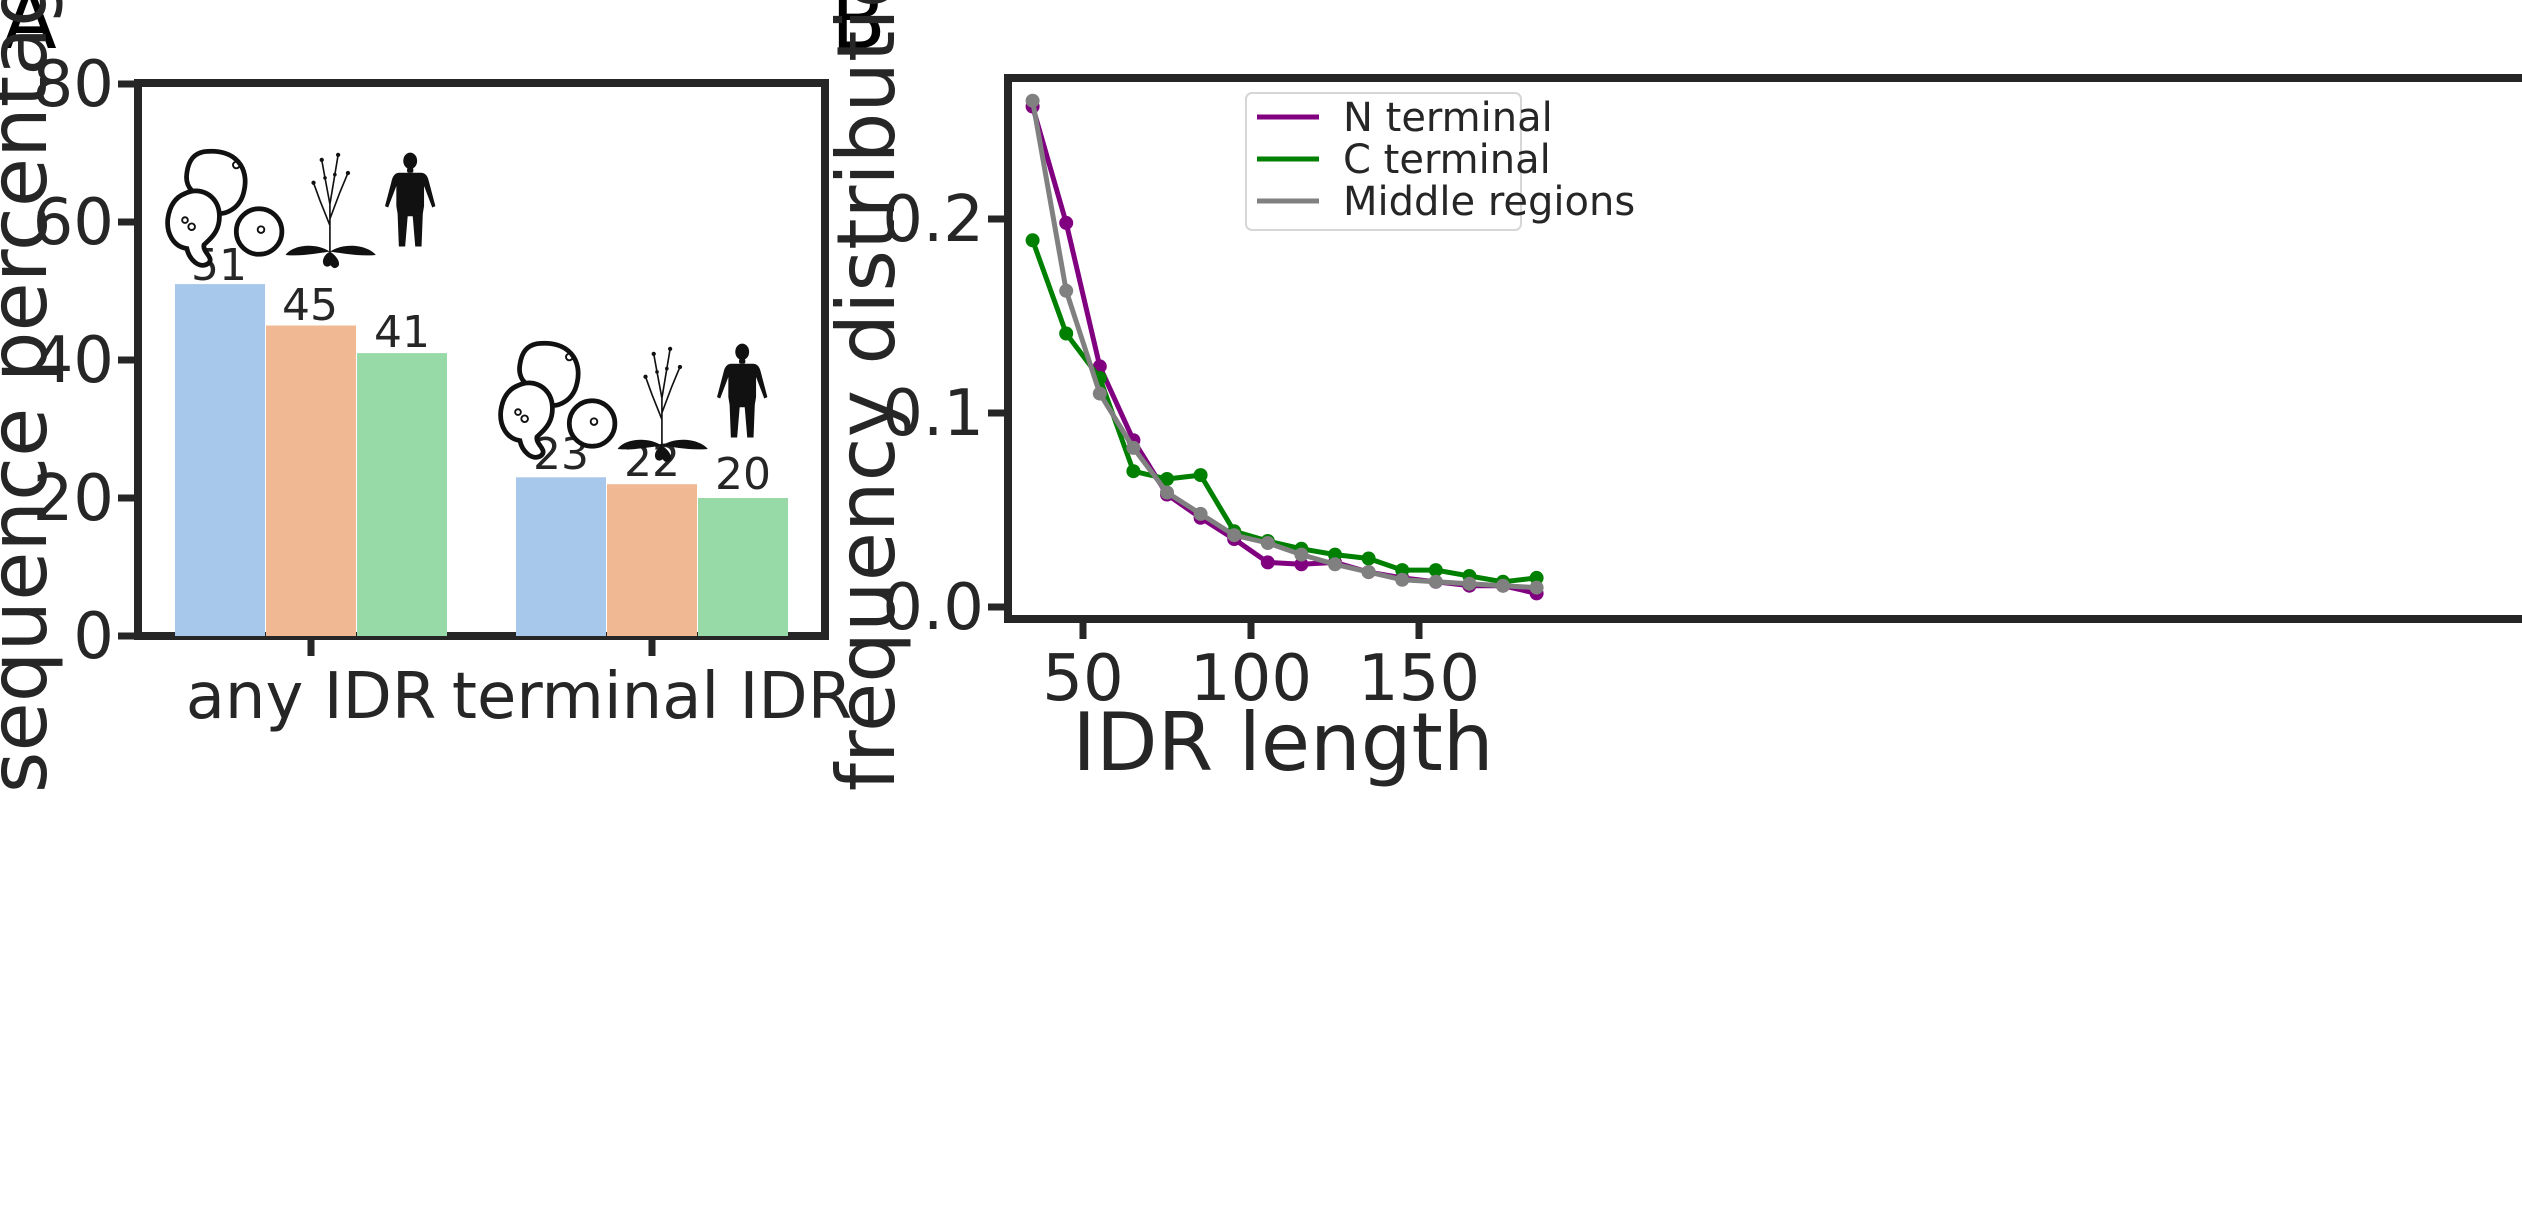 This screenshot has height=1205, width=2522. Describe the element at coordinates (29, 33) in the screenshot. I see `panel-a-letter: A` at that location.